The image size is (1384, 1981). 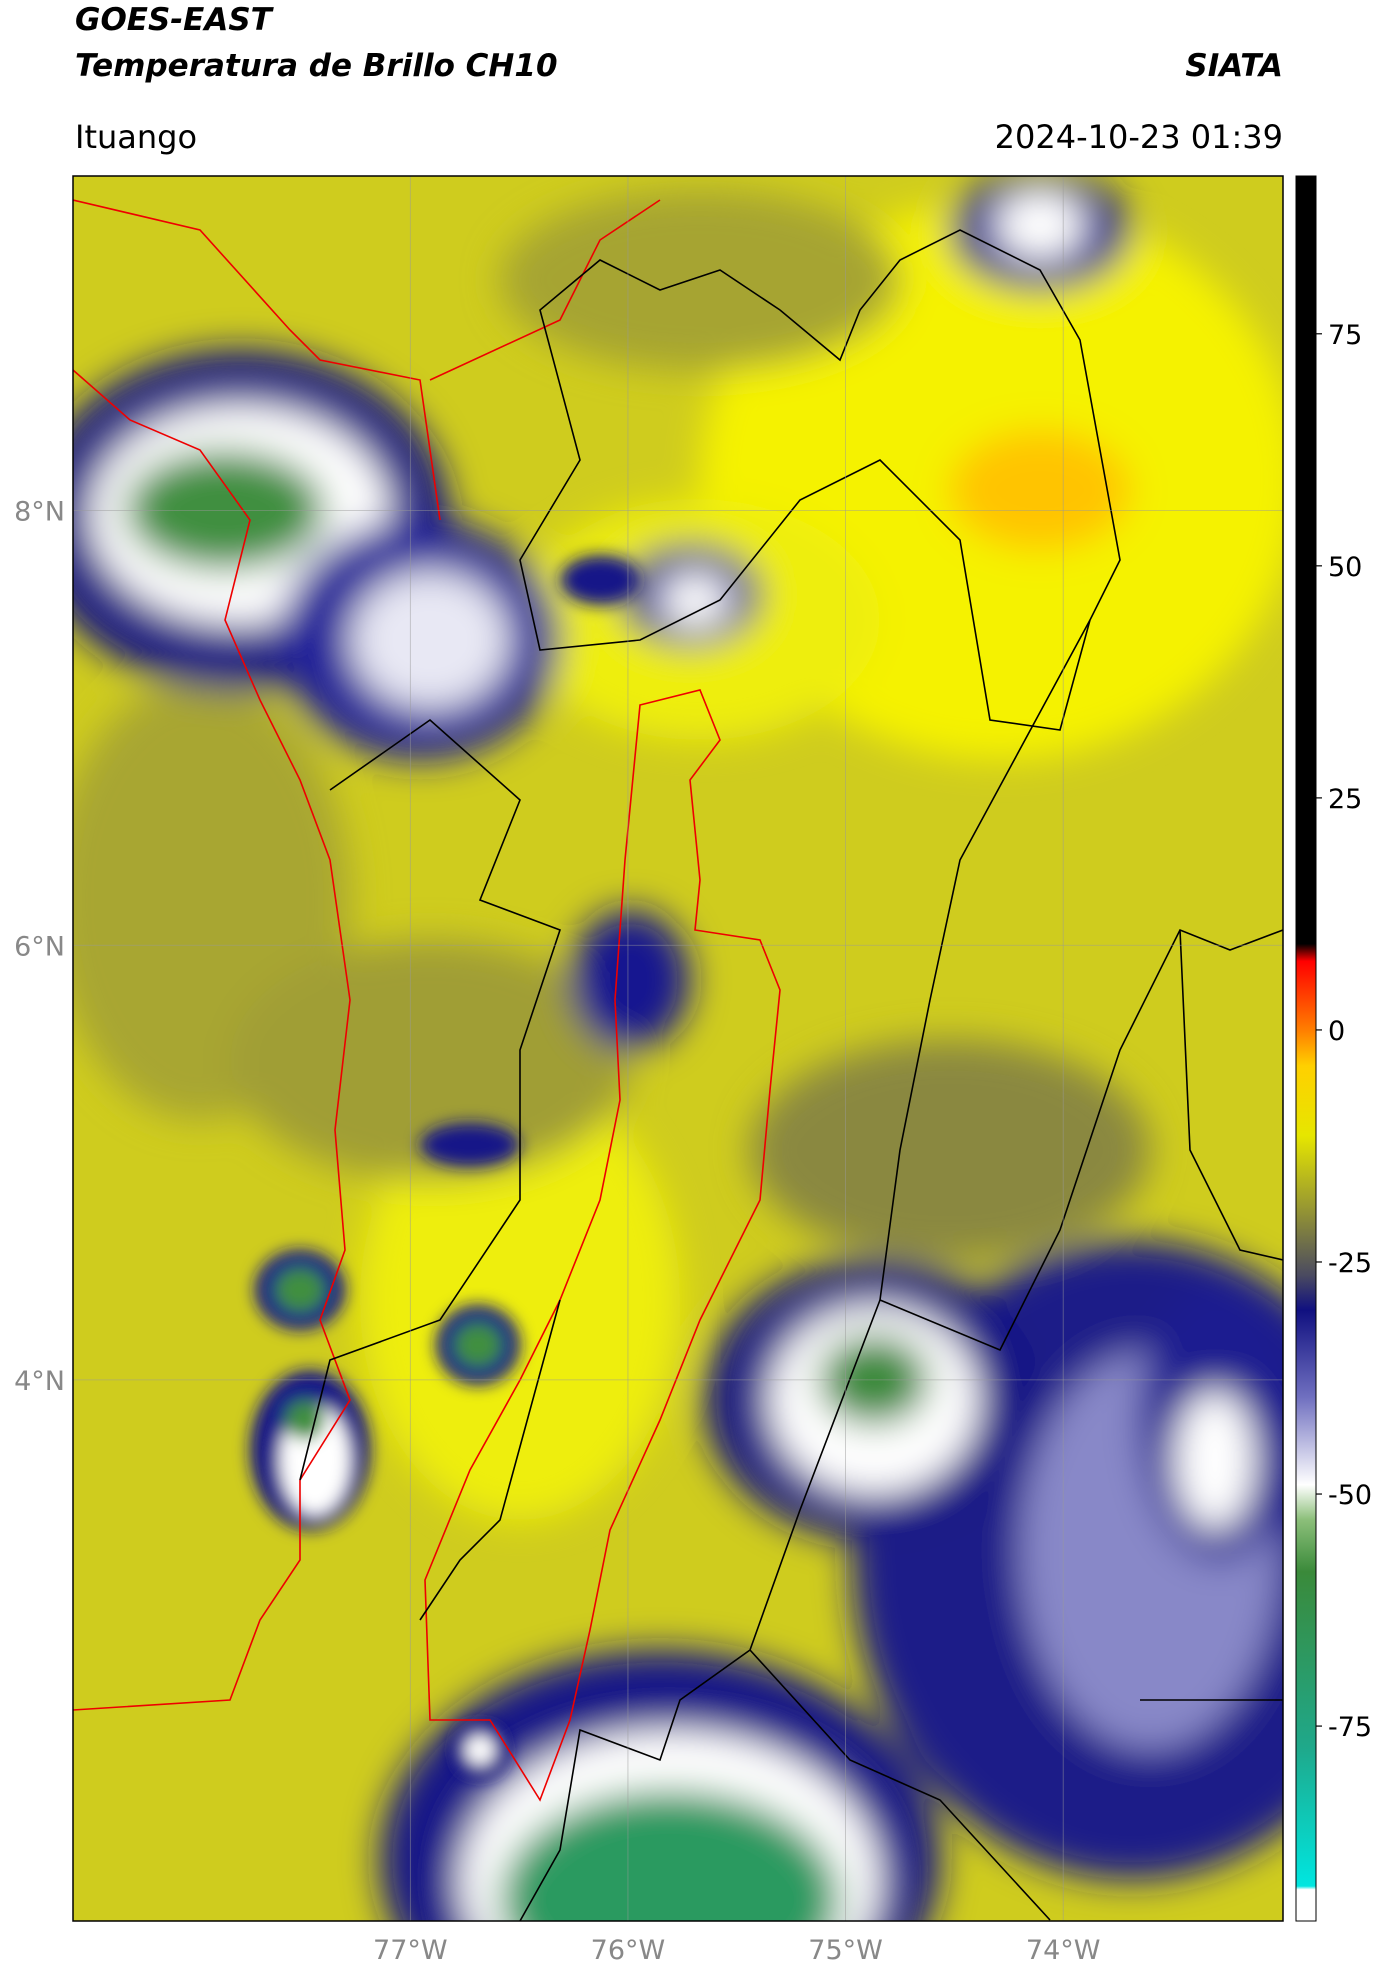 I want to click on colorbar-tick-label: -75, so click(x=1350, y=1727).